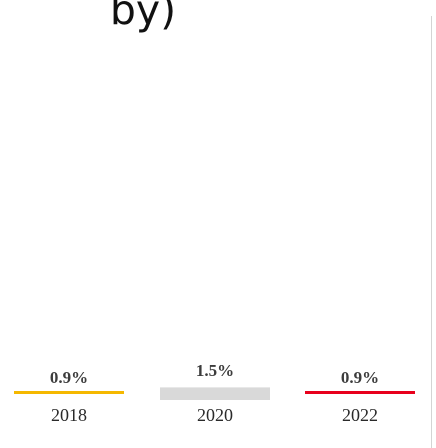 This screenshot has height=448, width=436. Describe the element at coordinates (431, 232) in the screenshot. I see `plot-border` at that location.